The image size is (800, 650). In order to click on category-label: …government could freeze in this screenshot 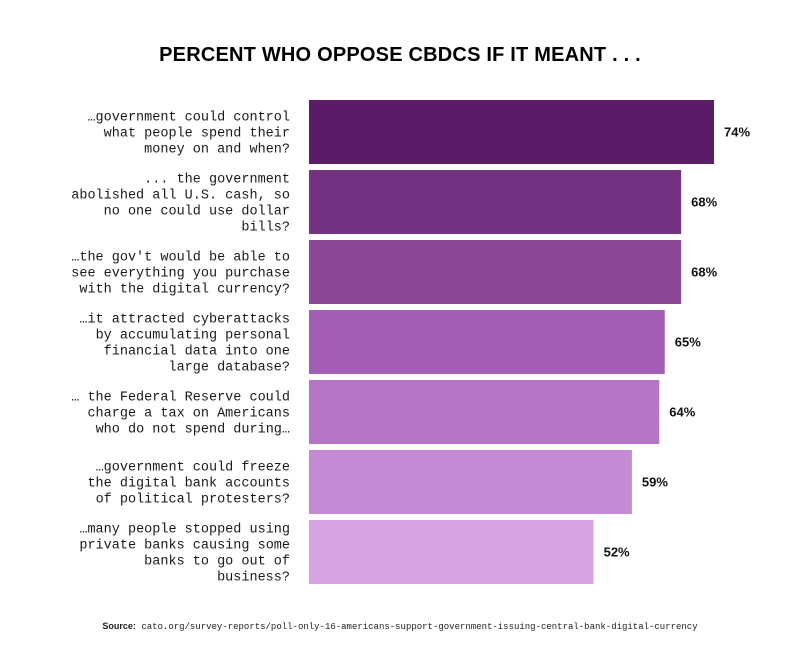, I will do `click(193, 468)`.